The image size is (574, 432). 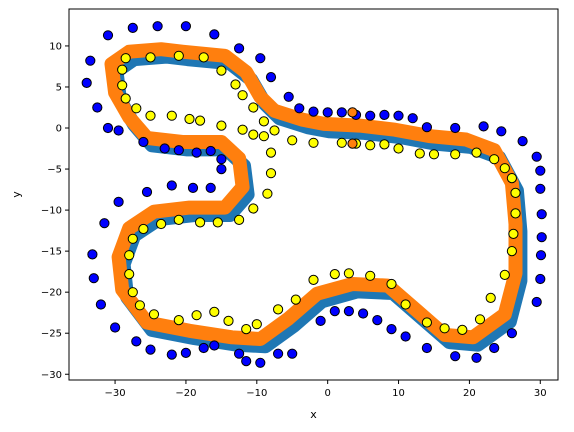 I want to click on x-axis-label: x, so click(x=313, y=414).